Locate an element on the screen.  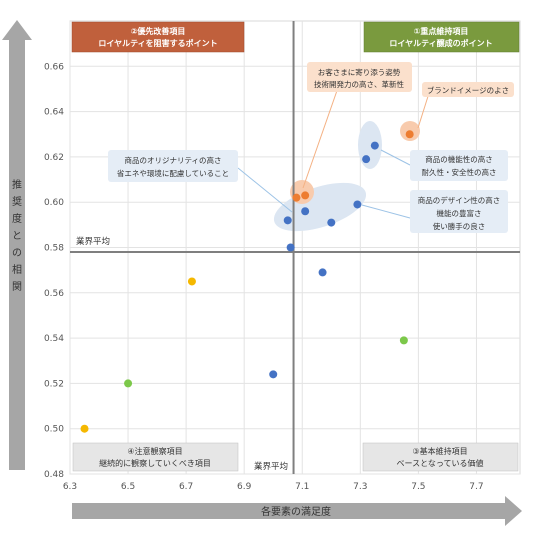
svg-text: ベースとなっている価値 is located at coordinates (440, 463).